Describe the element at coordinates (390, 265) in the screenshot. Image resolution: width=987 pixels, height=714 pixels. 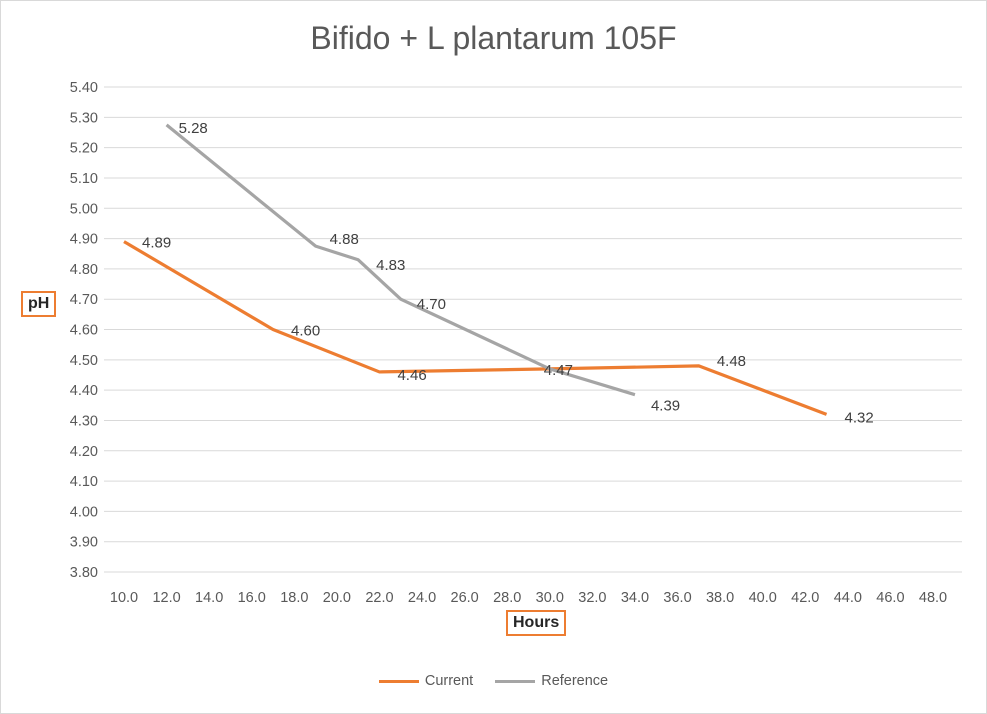
I see `data-label-reference: 4.83` at that location.